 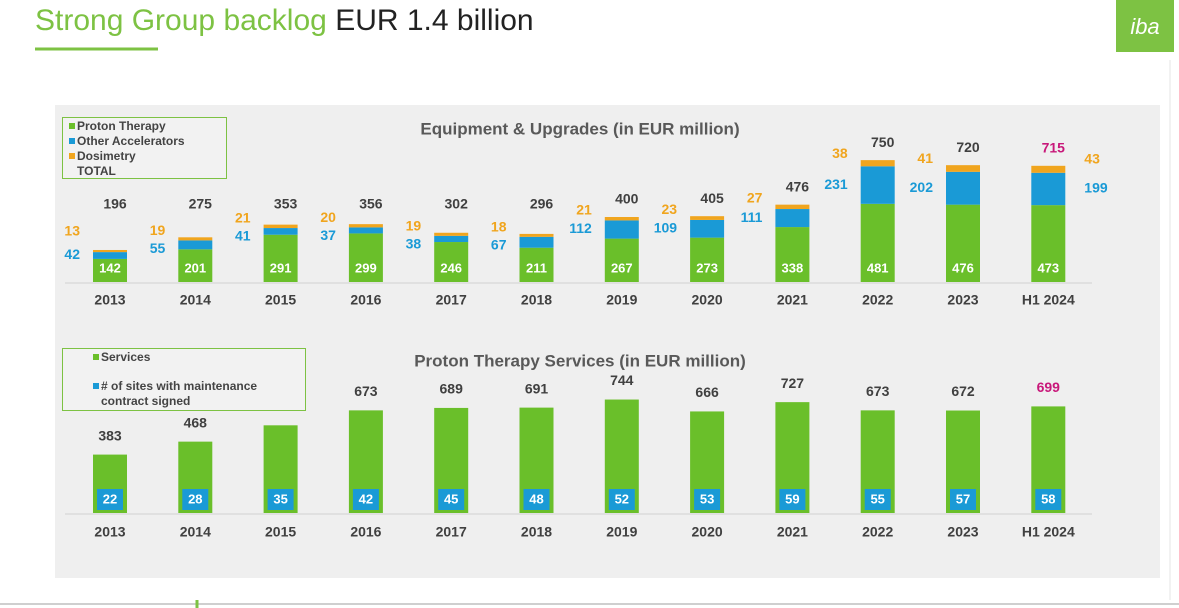 I want to click on site-label: 45, so click(x=451, y=498).